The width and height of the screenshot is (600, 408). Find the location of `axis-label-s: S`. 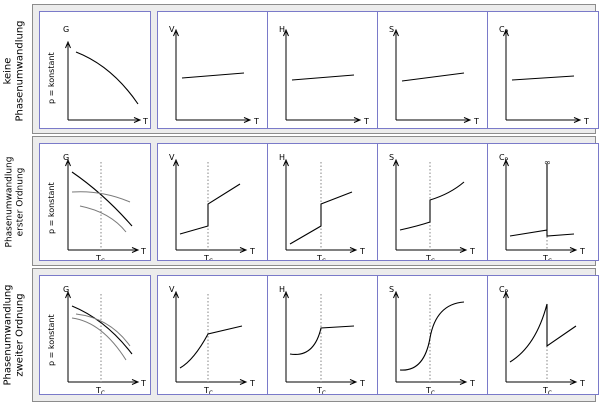

axis-label-s: S is located at coordinates (391, 29).